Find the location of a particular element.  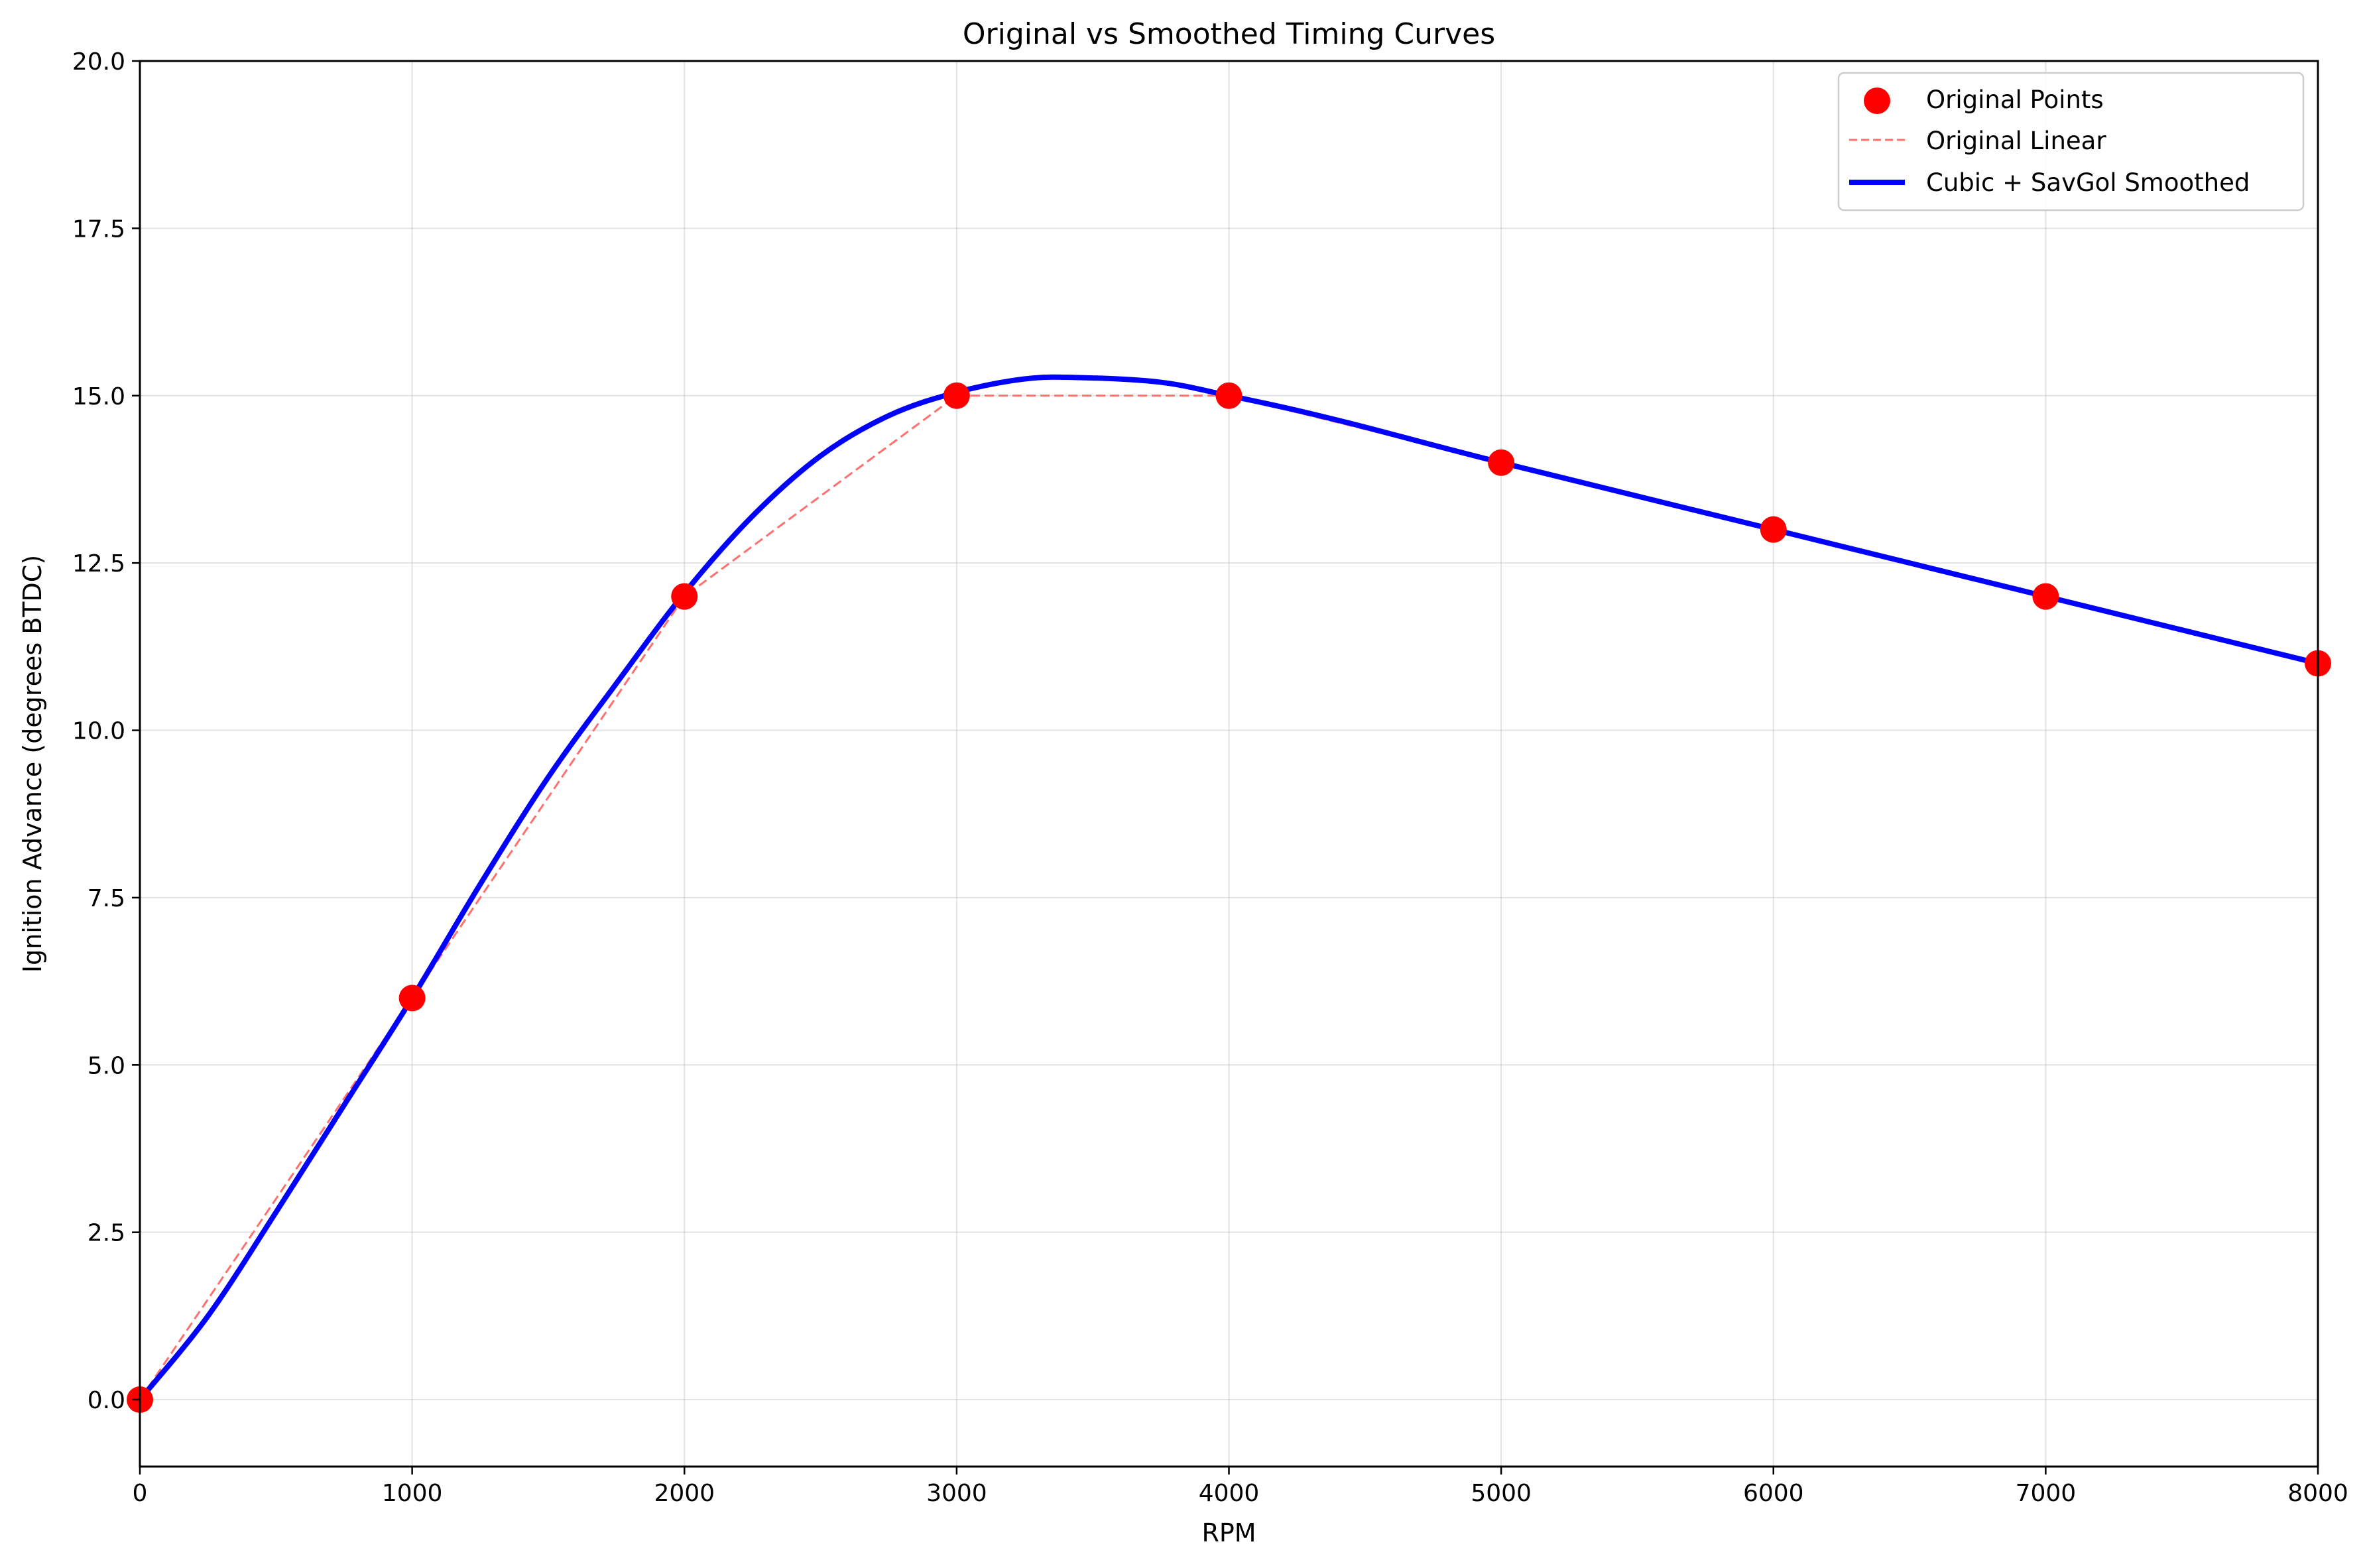

x-tick-label: 6000 is located at coordinates (1773, 1493).